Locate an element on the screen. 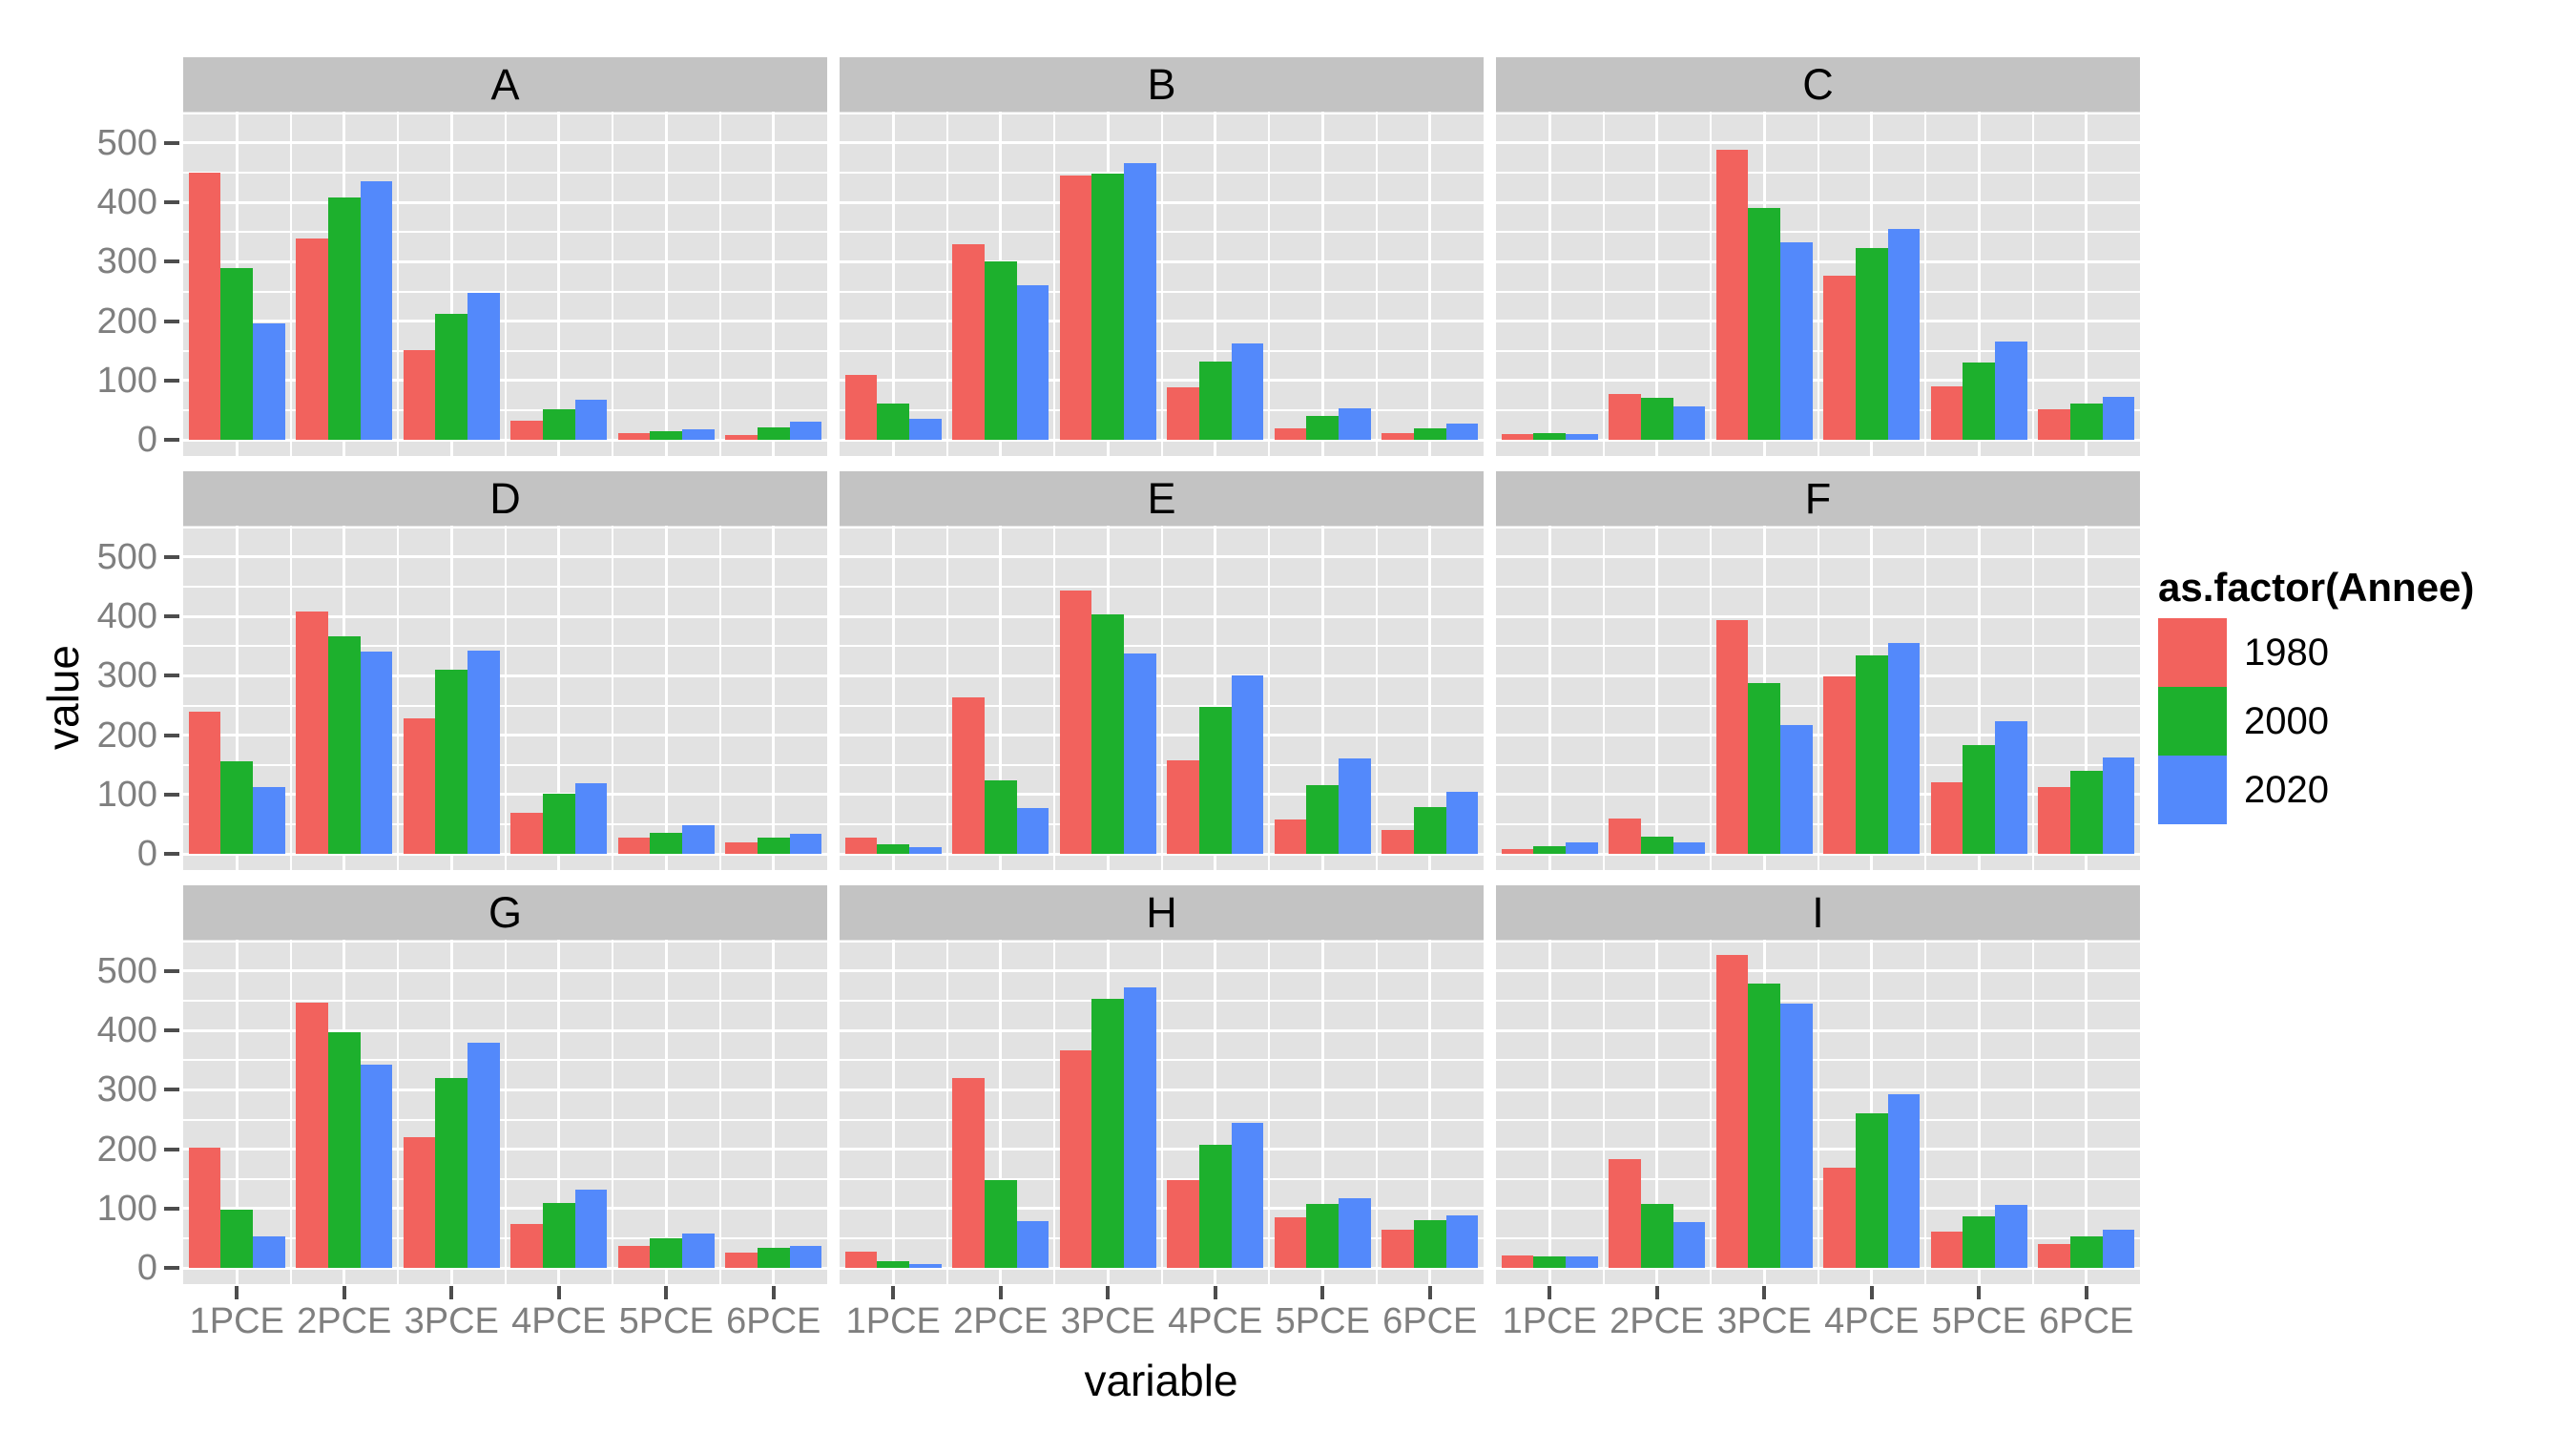  bar-E-4PCE-2000 is located at coordinates (1215, 781).